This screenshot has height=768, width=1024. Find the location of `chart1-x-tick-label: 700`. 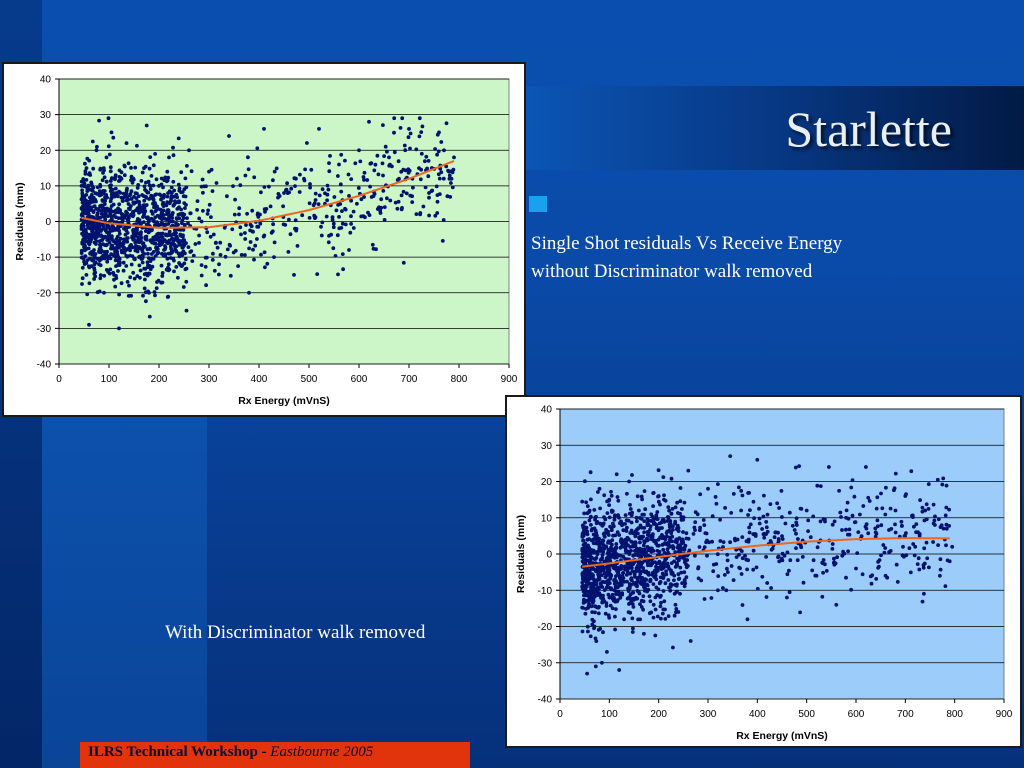

chart1-x-tick-label: 700 is located at coordinates (409, 379).